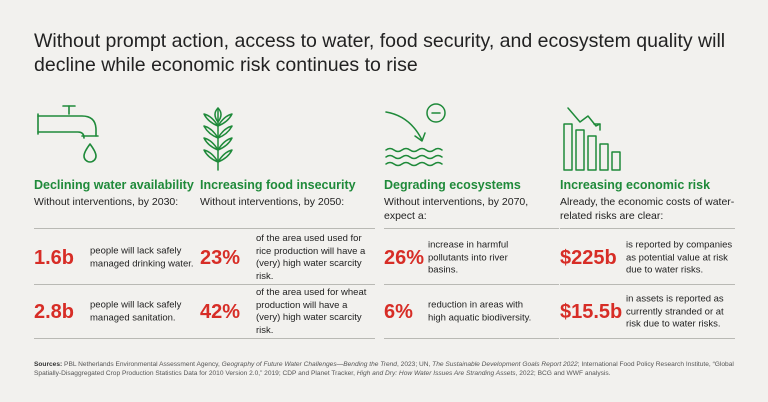 The height and width of the screenshot is (402, 768). What do you see at coordinates (114, 185) in the screenshot?
I see `column-title: Declining water availability` at bounding box center [114, 185].